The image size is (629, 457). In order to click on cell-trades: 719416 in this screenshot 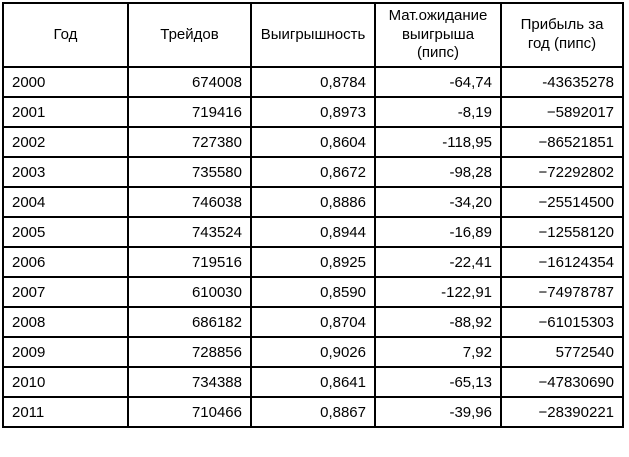, I will do `click(189, 112)`.